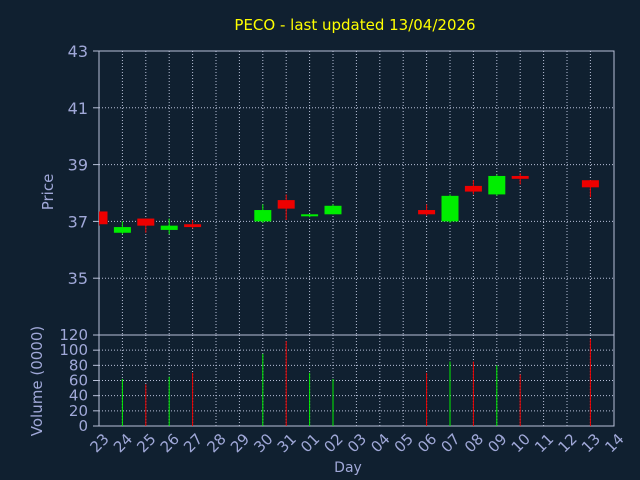 Image resolution: width=640 pixels, height=480 pixels. Describe the element at coordinates (146, 443) in the screenshot. I see `x-tick-label: 25` at that location.